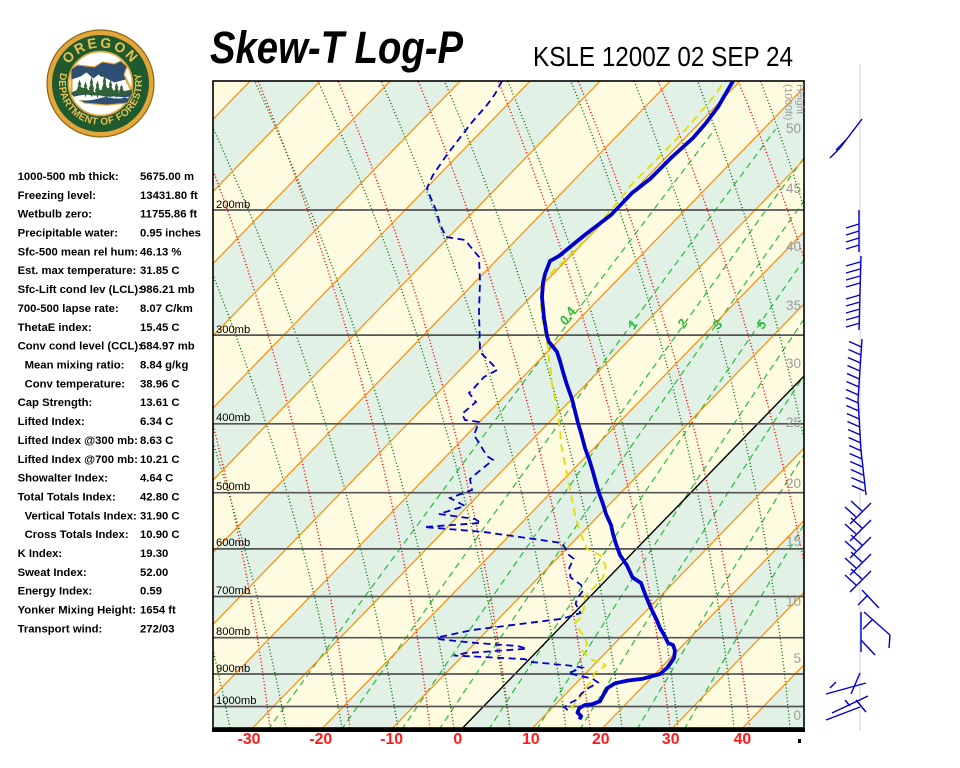  I want to click on svg-text: 272/03, so click(157, 629).